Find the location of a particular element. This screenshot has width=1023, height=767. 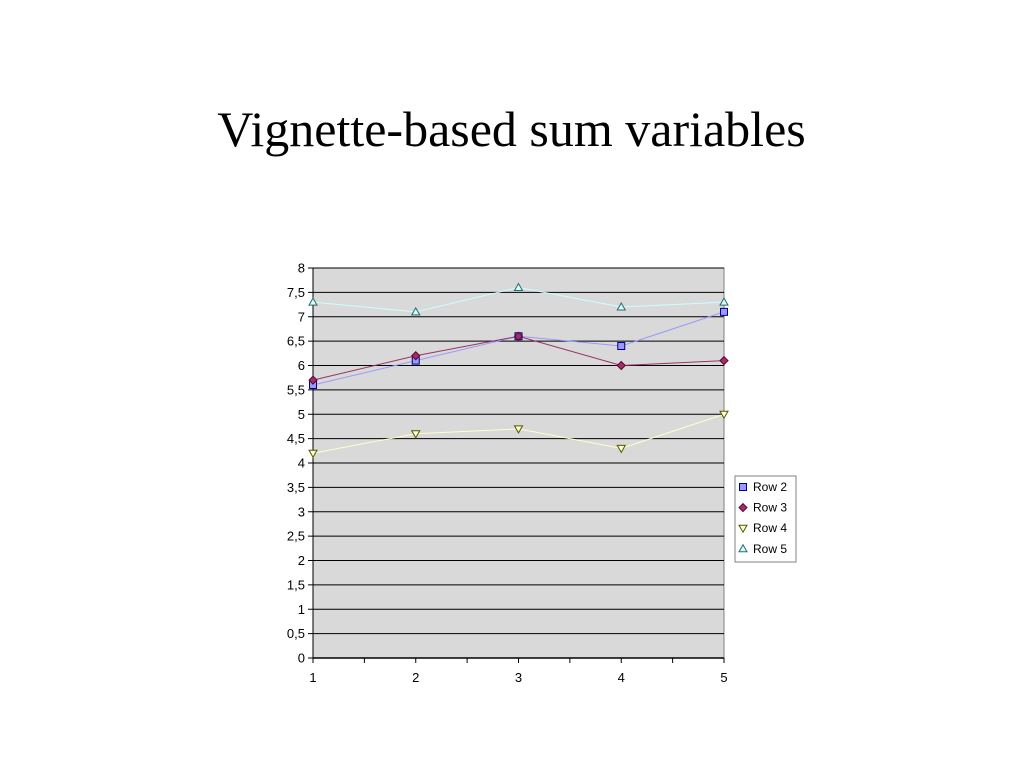

y-tick-label: 2,5 is located at coordinates (296, 536).